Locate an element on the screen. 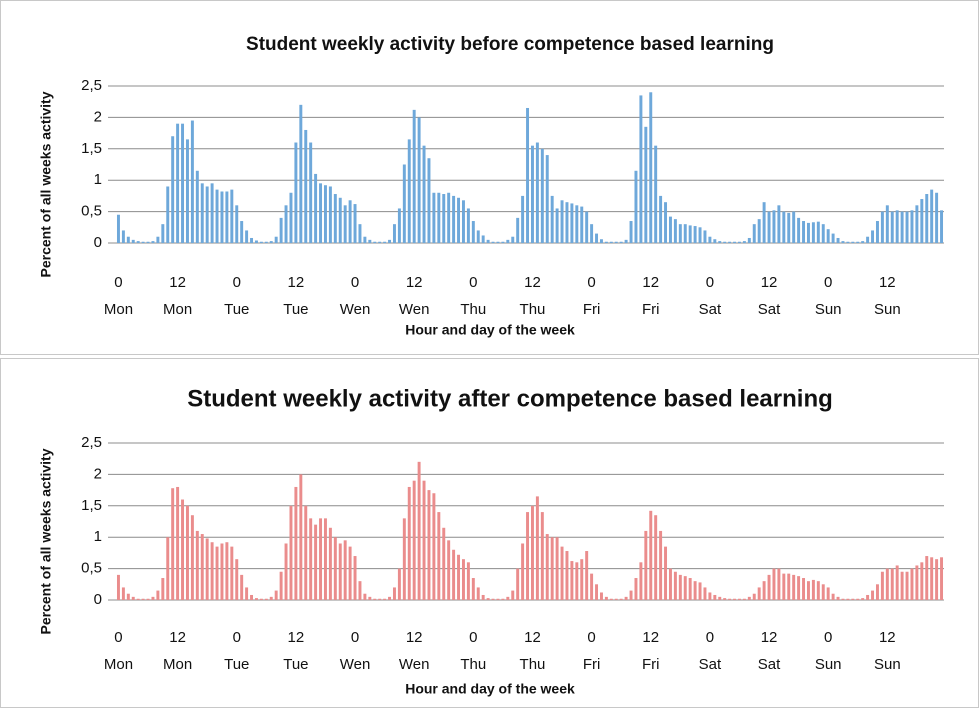  x-tick-day: Wen is located at coordinates (414, 309).